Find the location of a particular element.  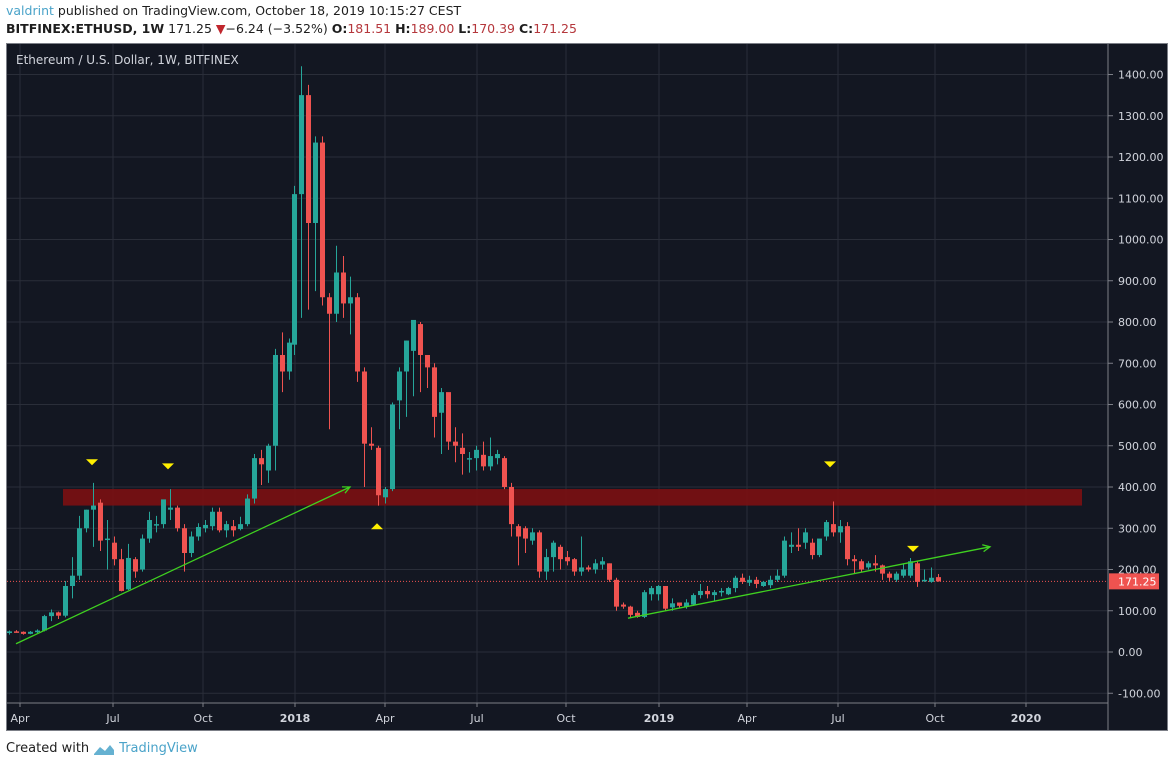

time-axis: Apr Jul Oct 2018 Apr Jul Oct 2019 Apr Jul Oct 2020 is located at coordinates (526, 714).